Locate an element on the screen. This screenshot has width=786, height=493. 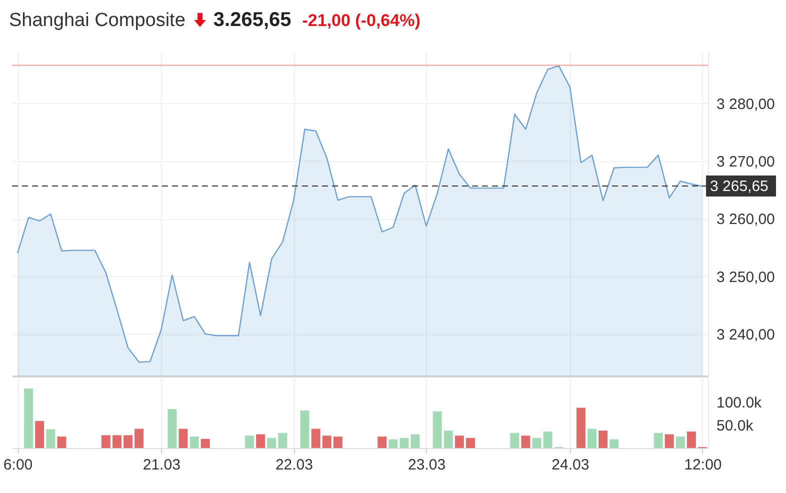
x-tick-label: 6:00 is located at coordinates (18, 465).